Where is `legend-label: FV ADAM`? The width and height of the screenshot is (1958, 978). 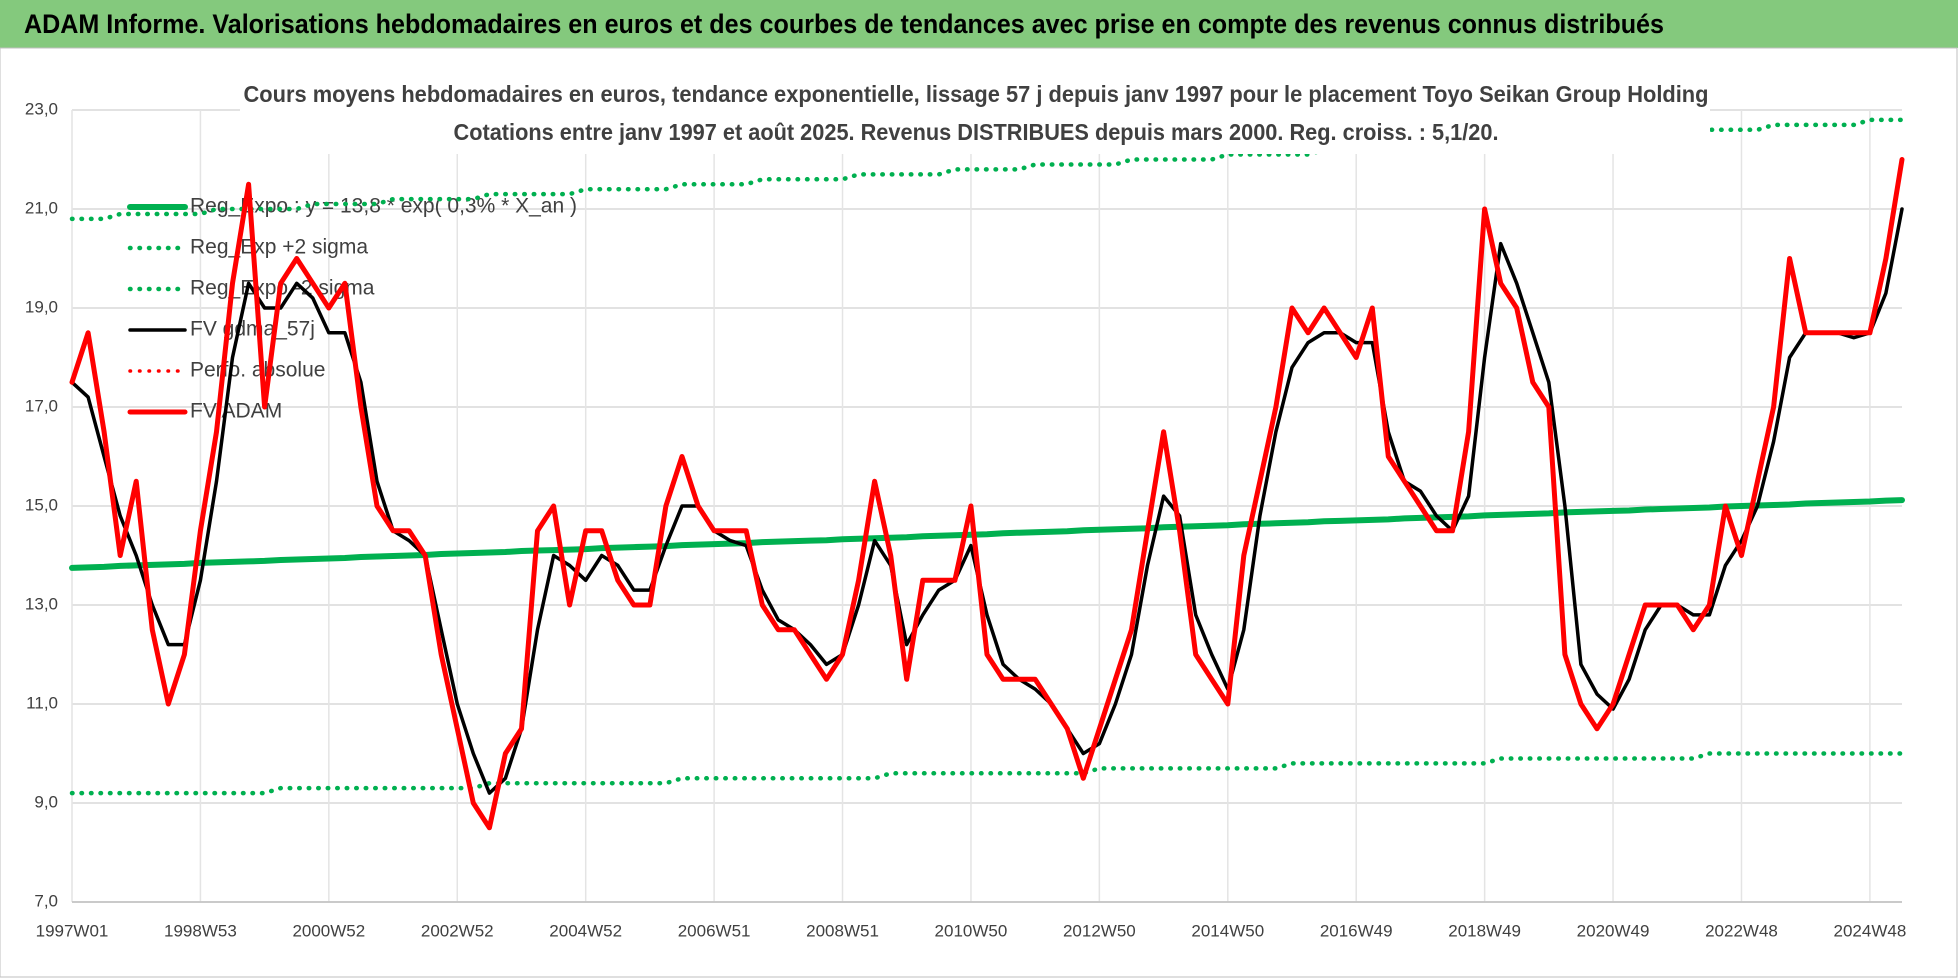 legend-label: FV ADAM is located at coordinates (236, 411).